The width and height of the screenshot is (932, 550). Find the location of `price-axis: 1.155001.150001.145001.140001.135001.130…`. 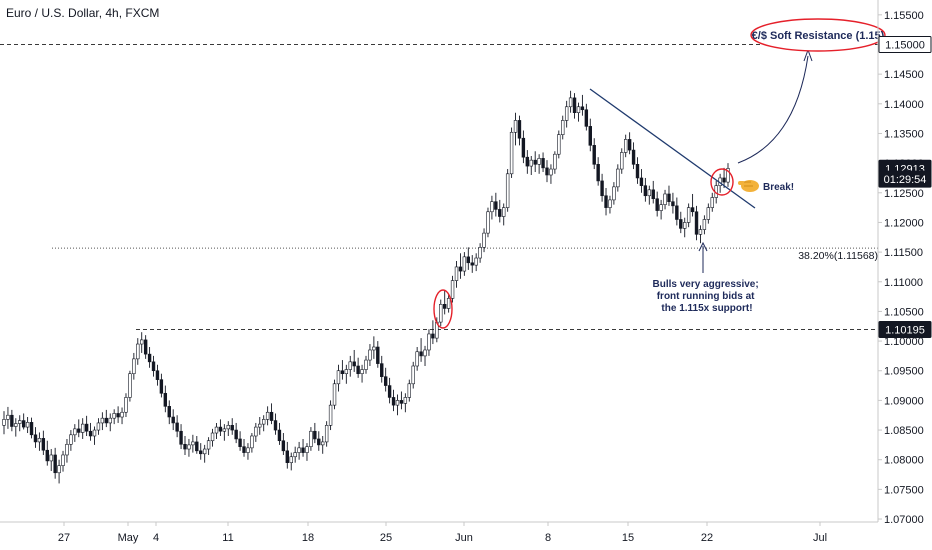

price-axis: 1.155001.150001.145001.140001.135001.130… is located at coordinates (901, 268).